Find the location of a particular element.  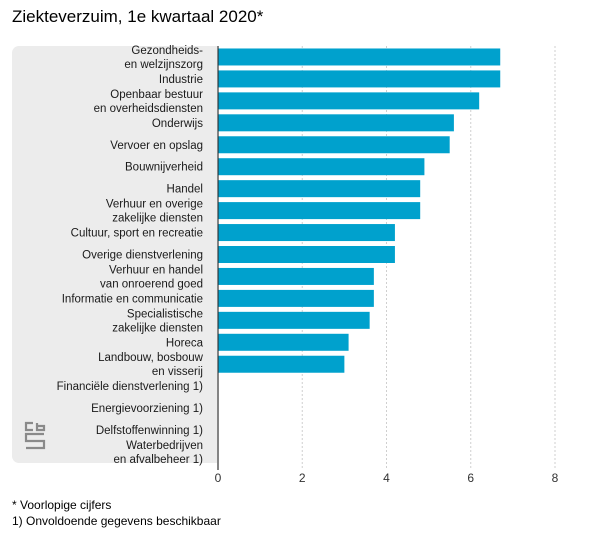

category-label: Energievoorziening 1) is located at coordinates (147, 409).